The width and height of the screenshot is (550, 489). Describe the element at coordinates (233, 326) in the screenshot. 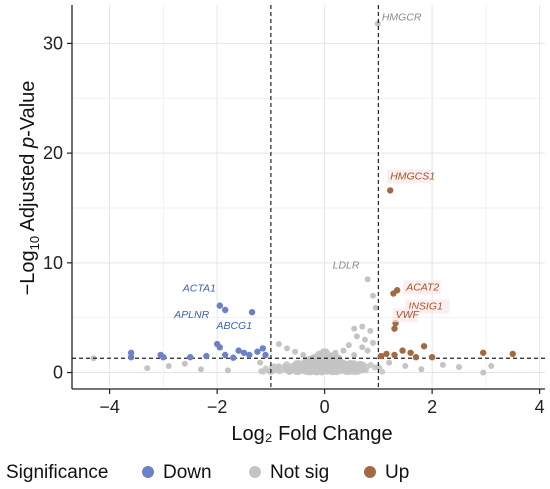

I see `gene-label: ABCG1` at that location.